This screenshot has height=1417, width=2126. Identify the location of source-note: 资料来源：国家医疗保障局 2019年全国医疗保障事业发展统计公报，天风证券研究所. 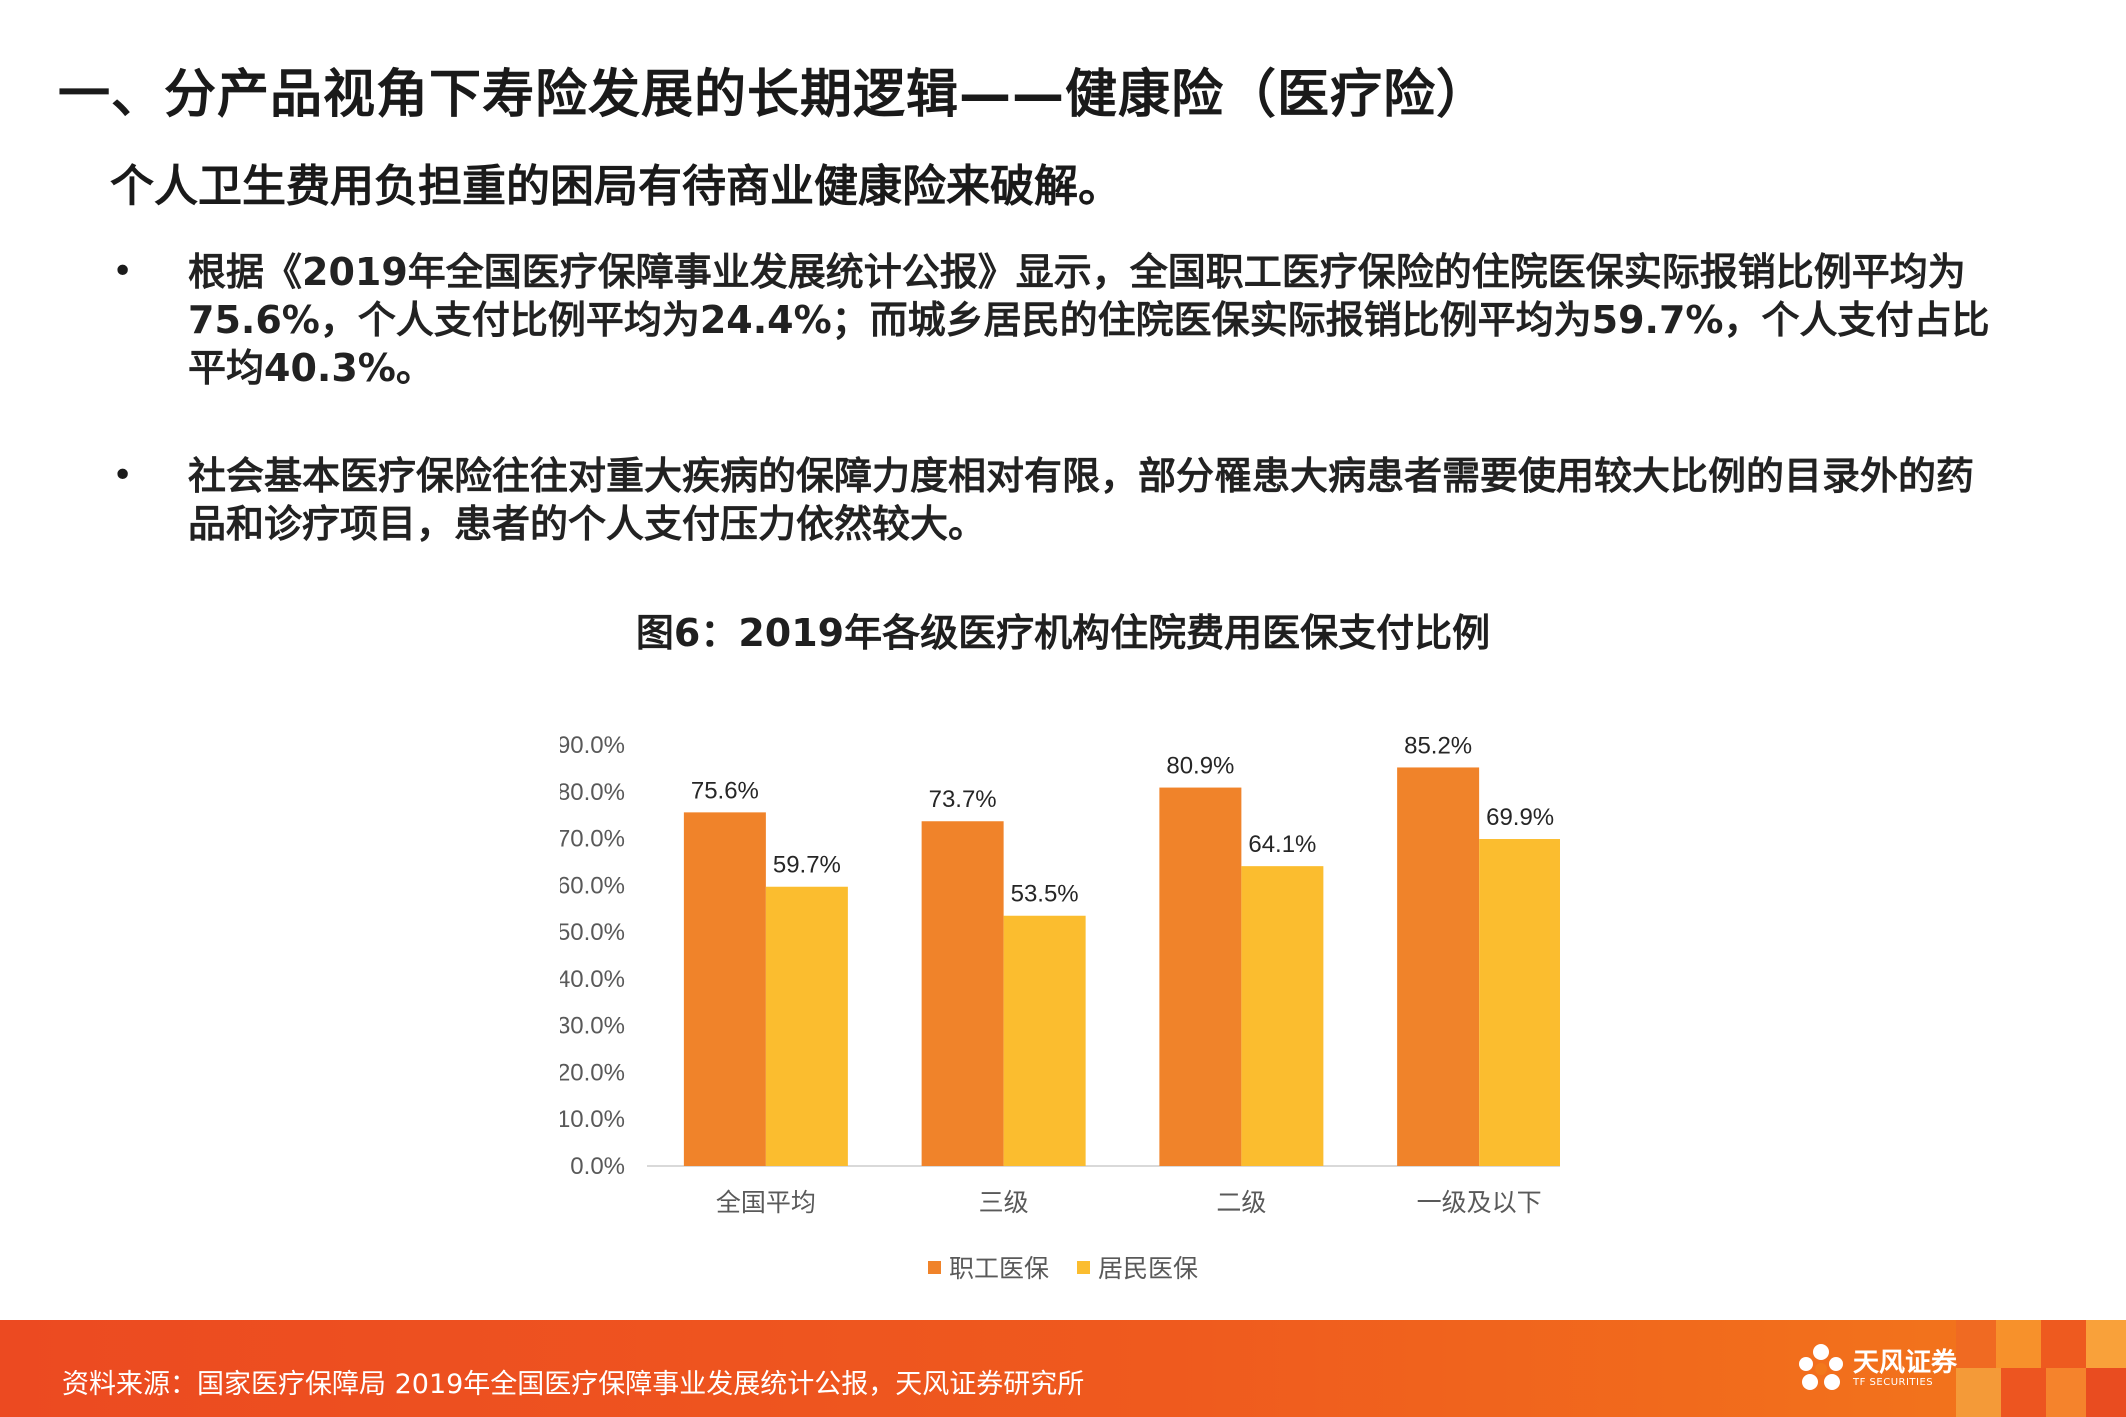
(573, 1384).